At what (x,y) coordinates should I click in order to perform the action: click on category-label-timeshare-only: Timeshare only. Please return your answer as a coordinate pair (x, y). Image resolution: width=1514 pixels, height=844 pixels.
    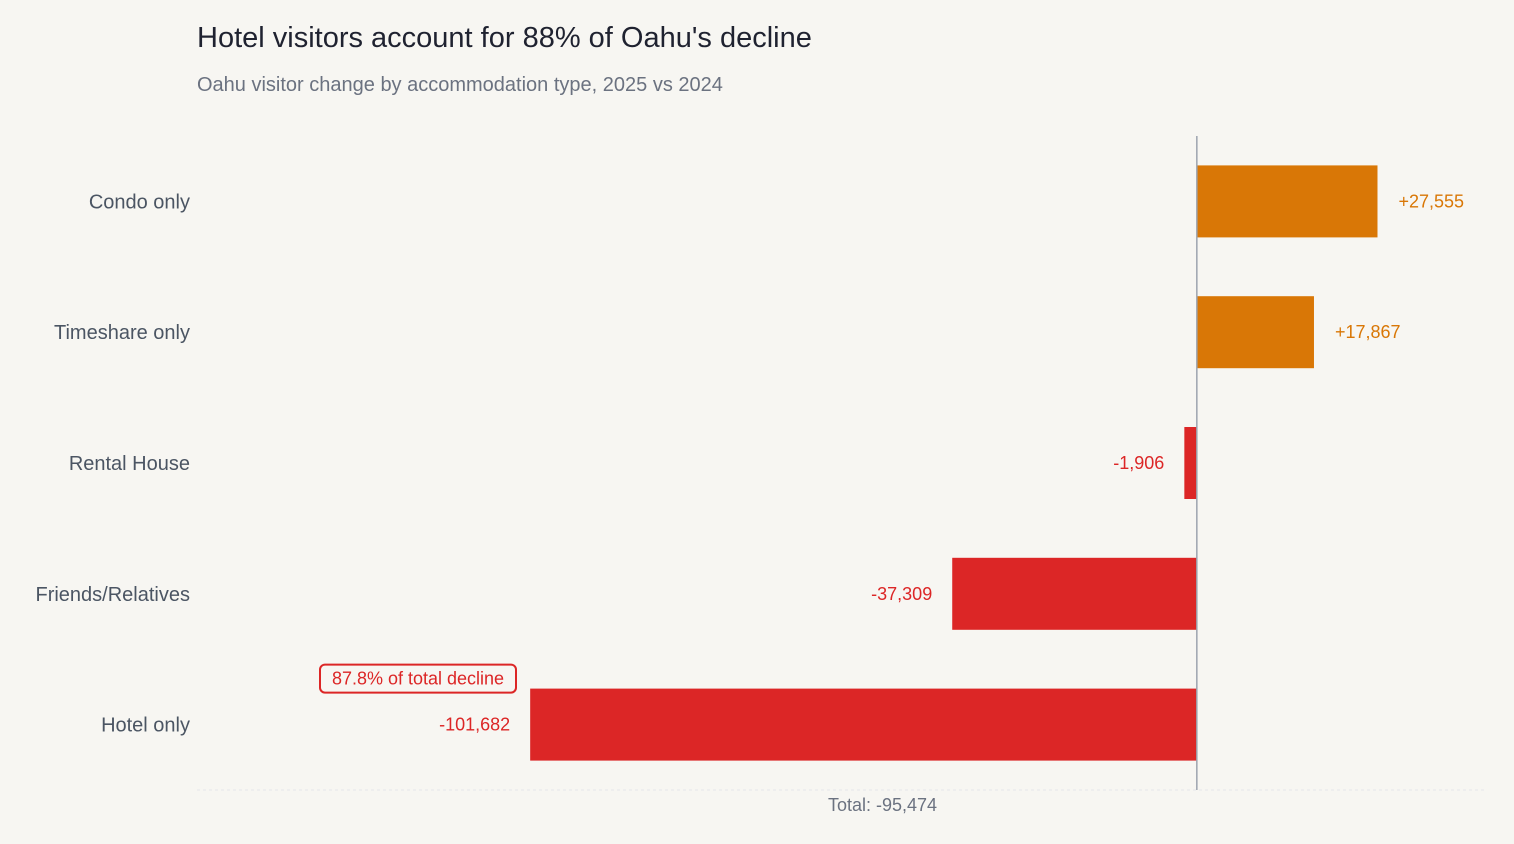
    Looking at the image, I should click on (122, 333).